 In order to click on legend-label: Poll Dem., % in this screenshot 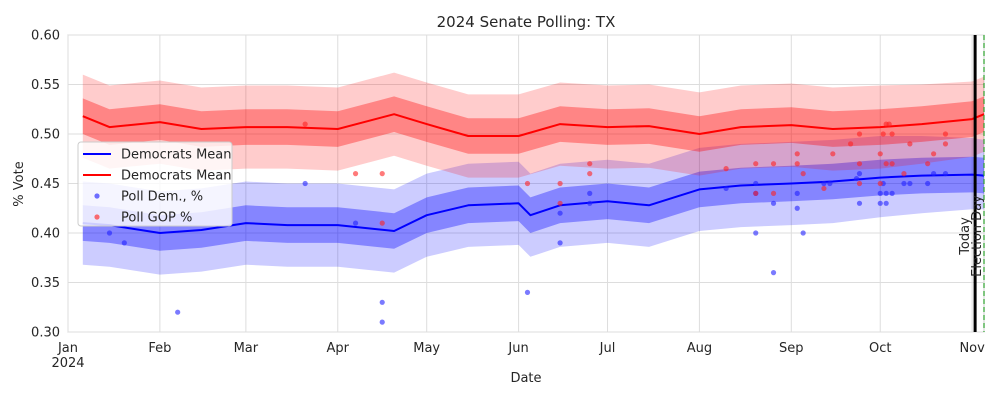, I will do `click(162, 197)`.